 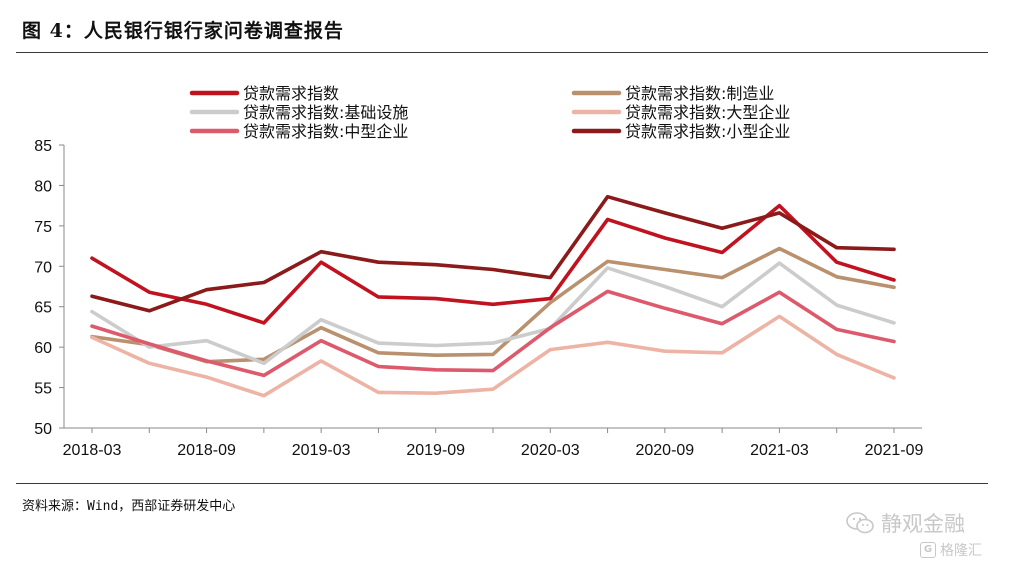 What do you see at coordinates (707, 112) in the screenshot?
I see `legend-label-3: 贷款需求指数:大型企业` at bounding box center [707, 112].